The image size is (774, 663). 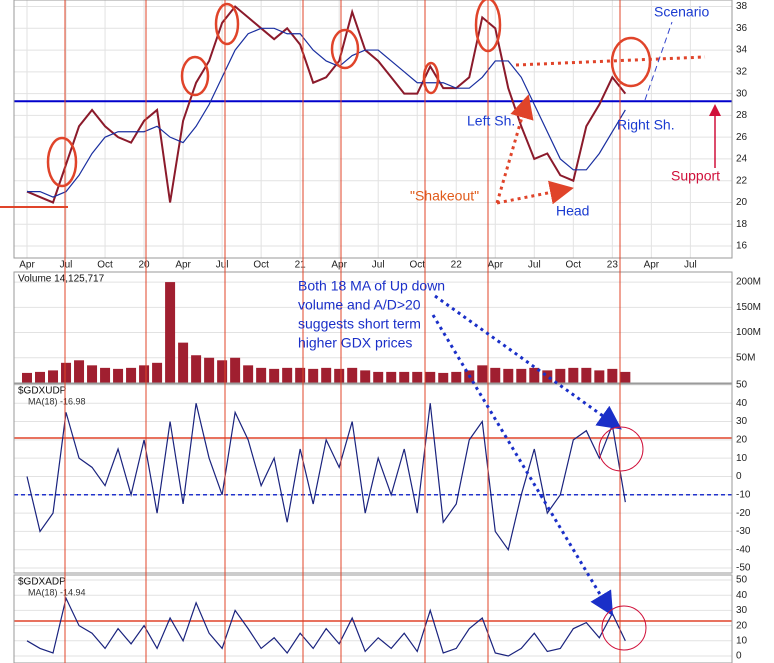 What do you see at coordinates (743, 531) in the screenshot?
I see `y-tick-label: -30` at bounding box center [743, 531].